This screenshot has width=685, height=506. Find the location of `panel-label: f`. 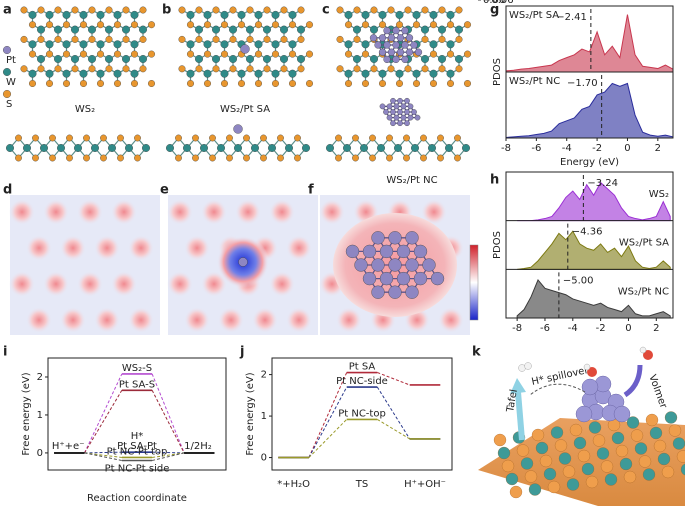

panel-label: f is located at coordinates (311, 190).